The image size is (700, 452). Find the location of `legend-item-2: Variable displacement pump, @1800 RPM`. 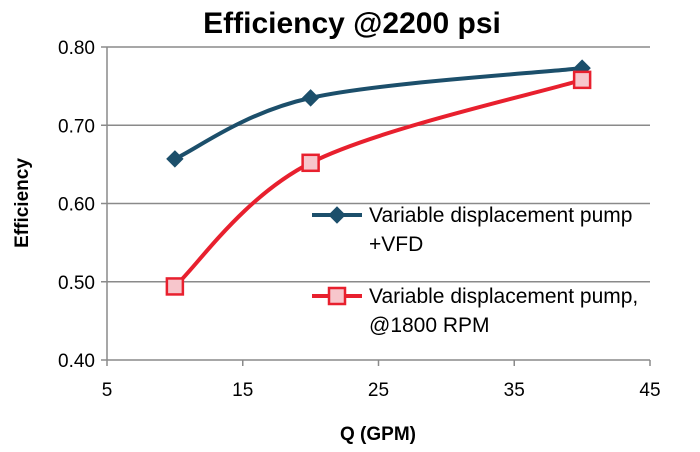

legend-item-2: Variable displacement pump, @1800 RPM is located at coordinates (475, 311).